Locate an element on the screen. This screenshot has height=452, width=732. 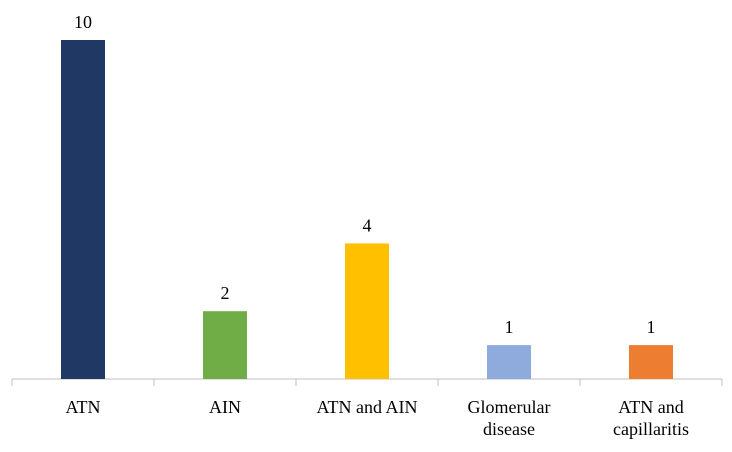
x-tick-label: Glomerular disease is located at coordinates (509, 418).